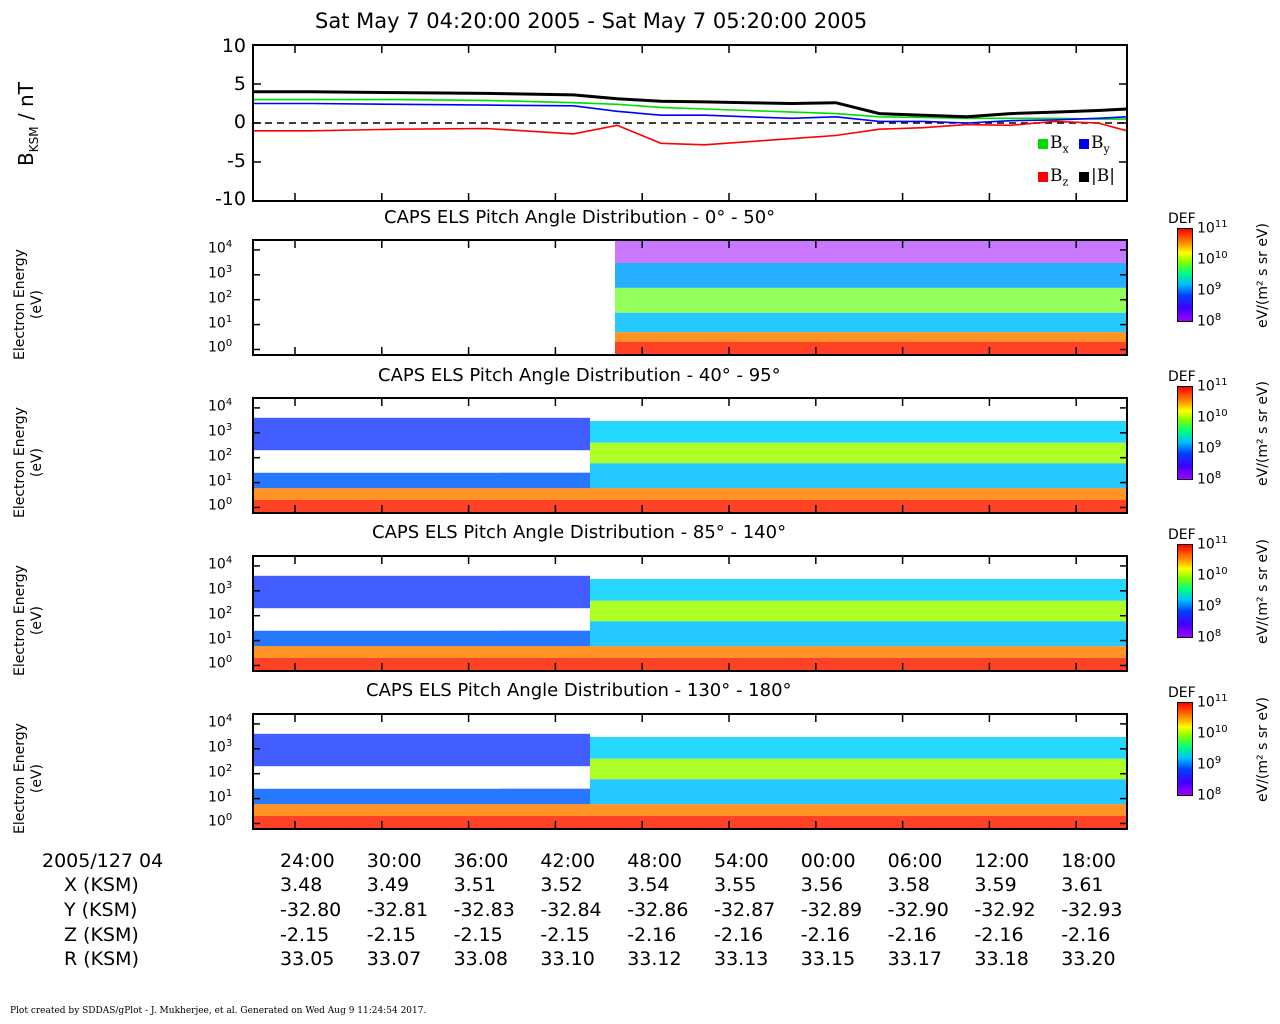 This screenshot has width=1280, height=1024. Describe the element at coordinates (1084, 176) in the screenshot. I see `btot-swatch` at that location.